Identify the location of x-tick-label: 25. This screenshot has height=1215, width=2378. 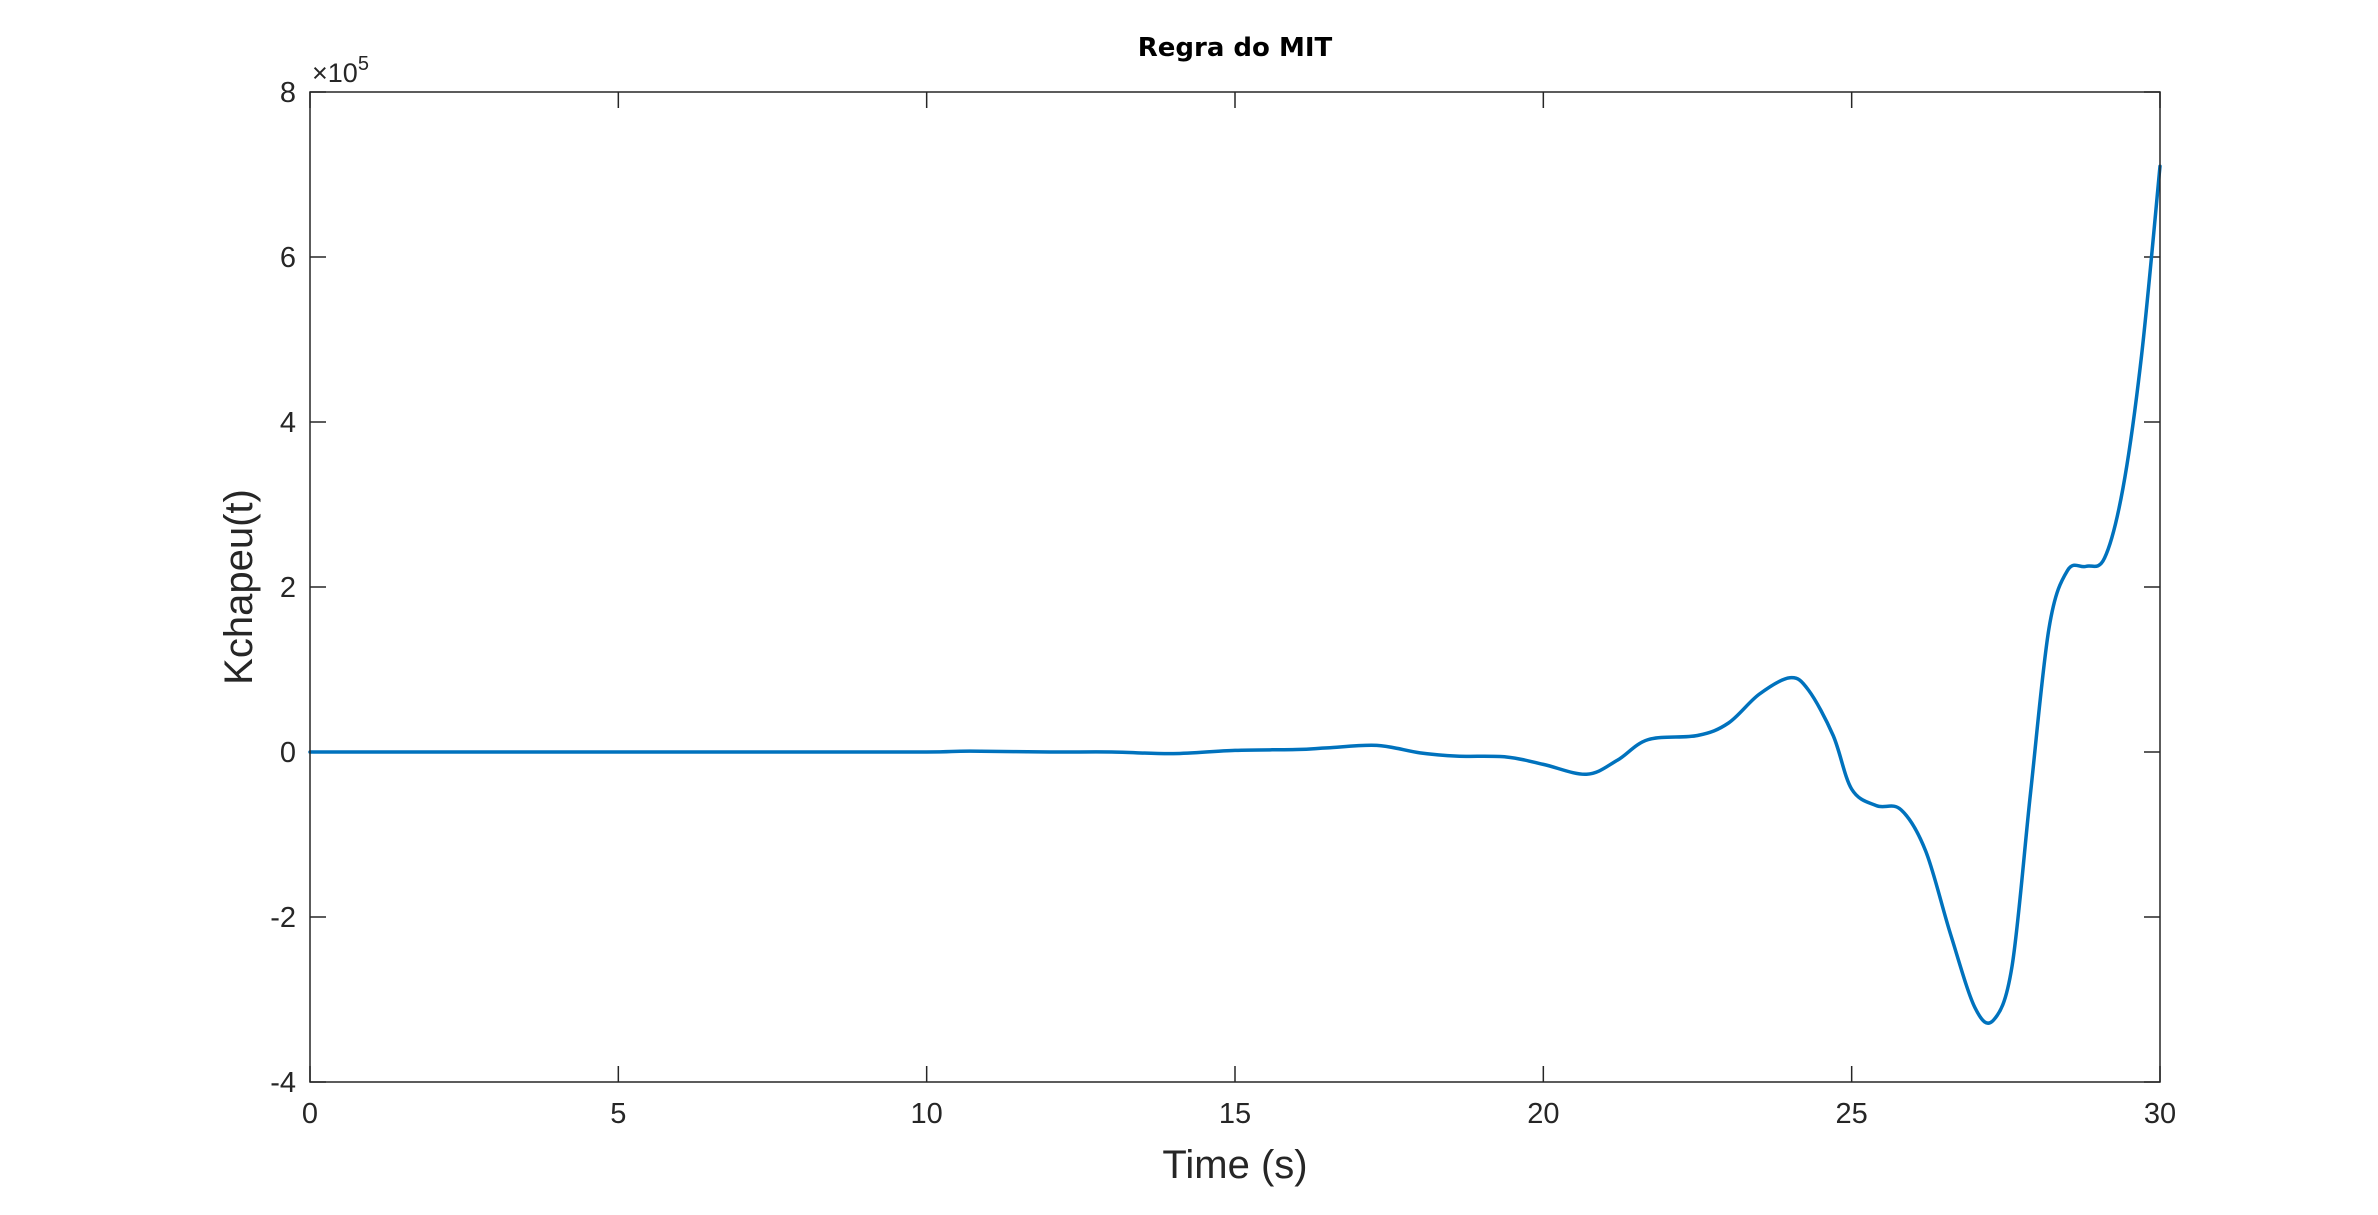
(1852, 1114).